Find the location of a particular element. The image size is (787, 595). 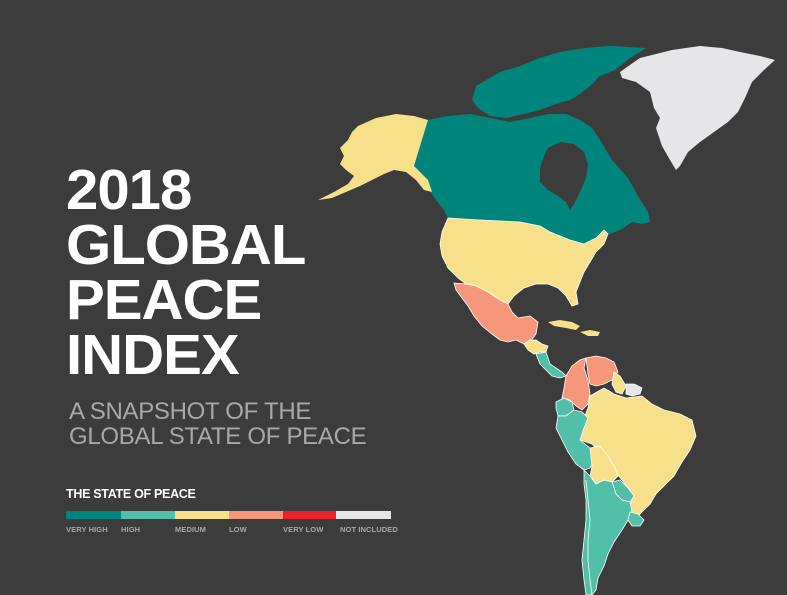

legend-label-very-high: VERY HIGH is located at coordinates (87, 529).